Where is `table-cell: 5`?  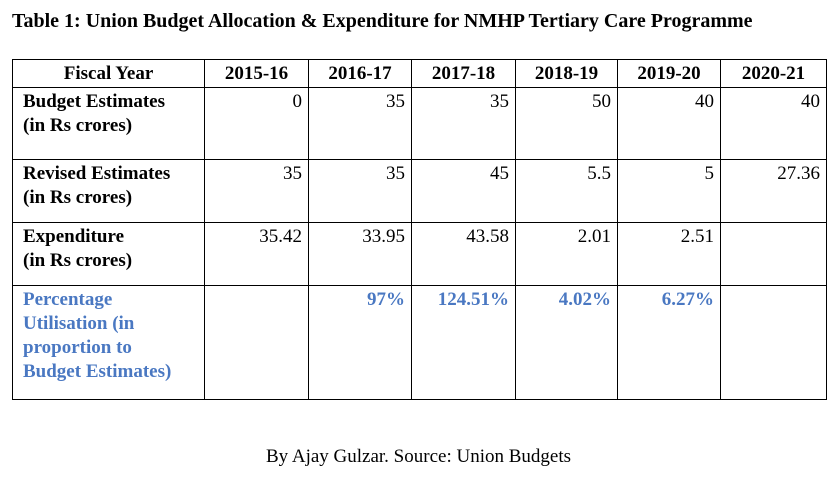
table-cell: 5 is located at coordinates (669, 191).